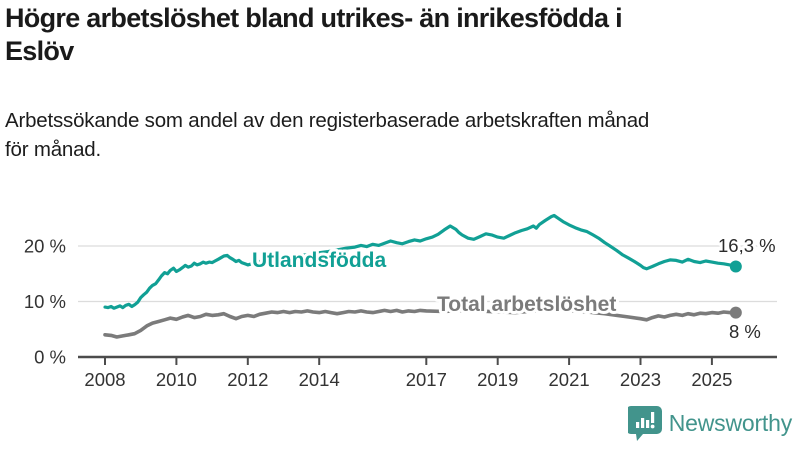 This screenshot has height=450, width=800. I want to click on end-value-label-total: 8 %, so click(745, 331).